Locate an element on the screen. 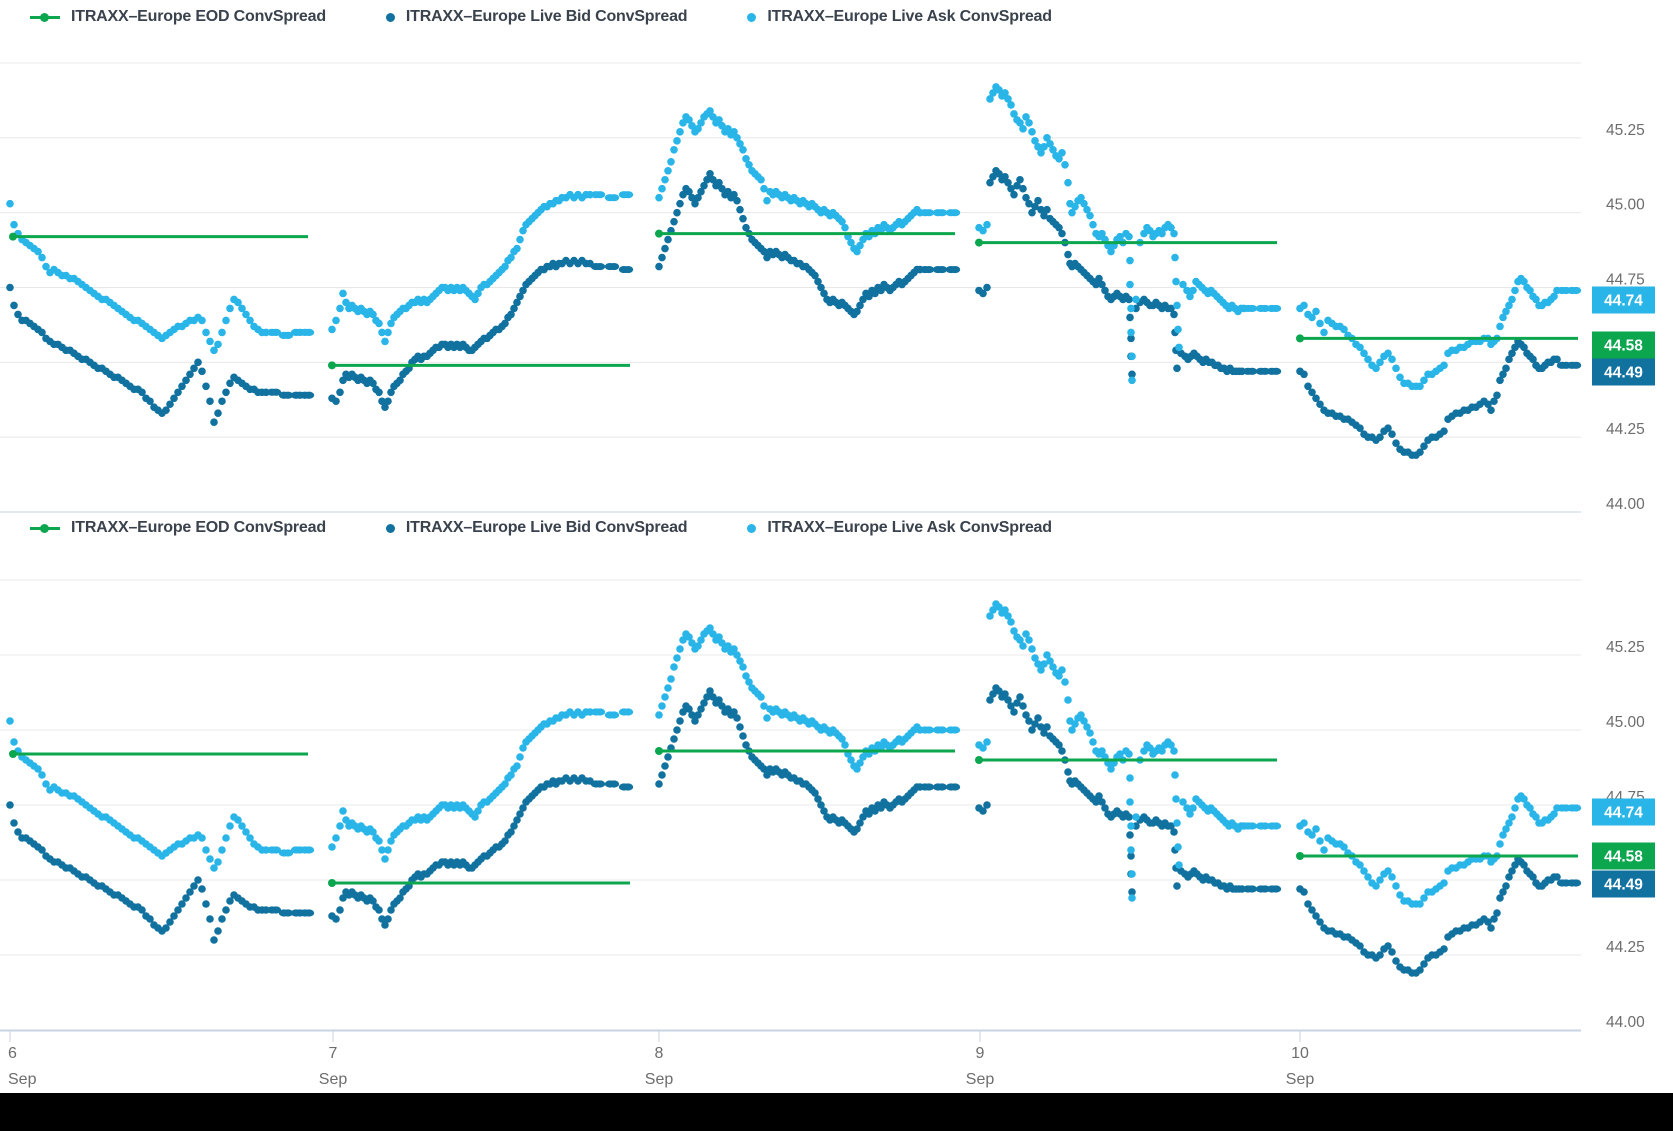  axis-label: 44.75 is located at coordinates (1625, 280).